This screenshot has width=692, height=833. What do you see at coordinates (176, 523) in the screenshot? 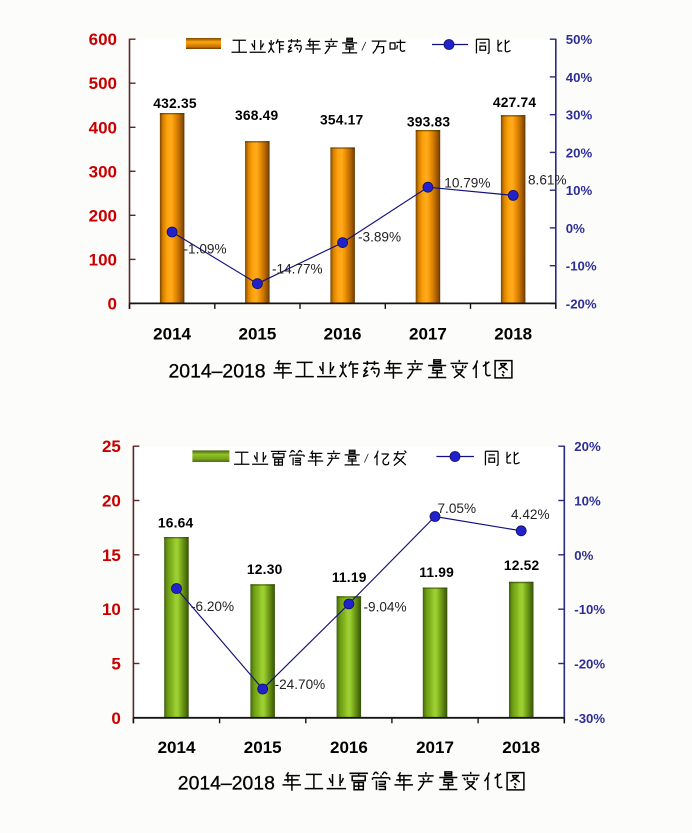
I see `svg-text: 16.64` at bounding box center [176, 523].